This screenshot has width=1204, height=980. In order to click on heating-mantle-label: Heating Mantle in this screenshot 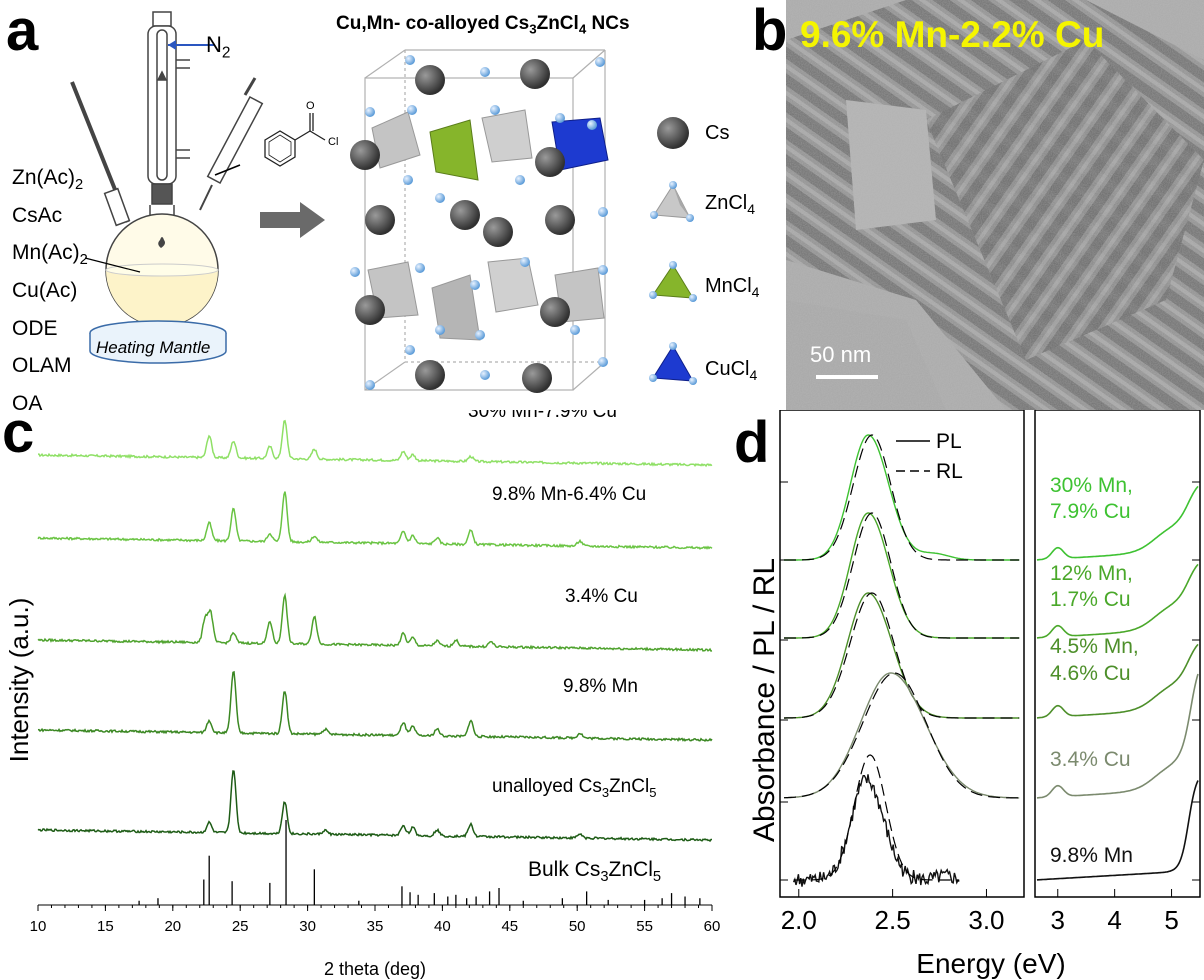, I will do `click(153, 347)`.